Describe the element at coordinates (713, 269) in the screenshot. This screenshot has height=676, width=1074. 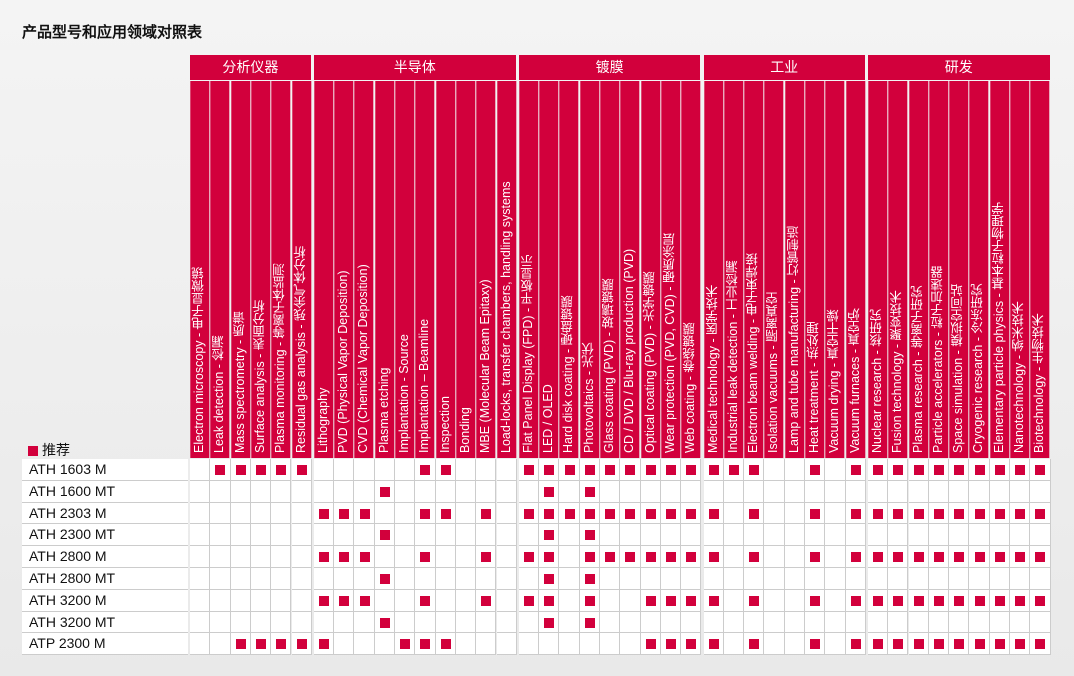
I see `column-header: Medical technology - 医学技术` at that location.